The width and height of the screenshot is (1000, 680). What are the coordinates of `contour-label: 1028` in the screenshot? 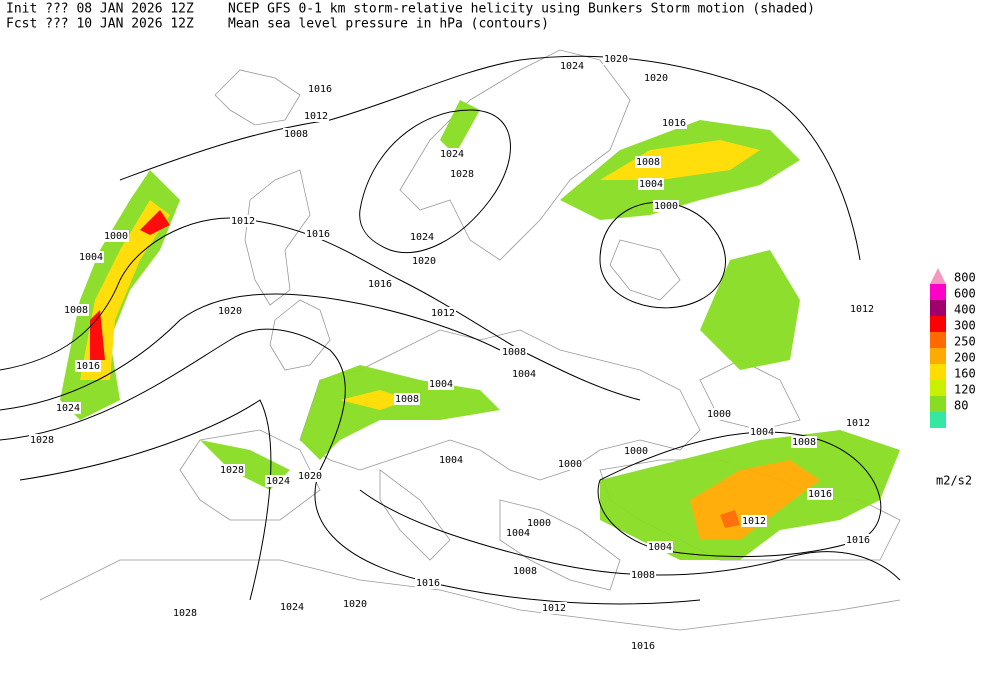 It's located at (232, 470).